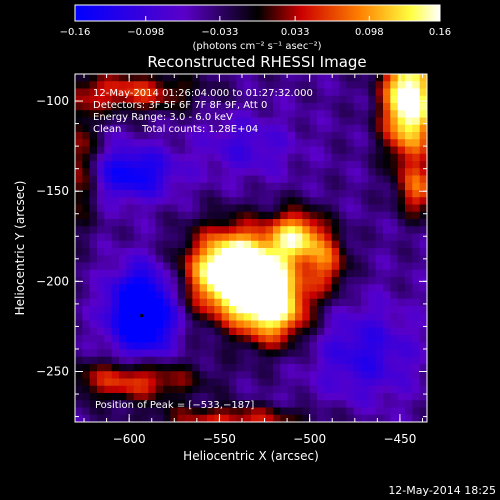 This screenshot has height=500, width=500. I want to click on x-axis-label: Heliocentric X (arcsec), so click(251, 456).